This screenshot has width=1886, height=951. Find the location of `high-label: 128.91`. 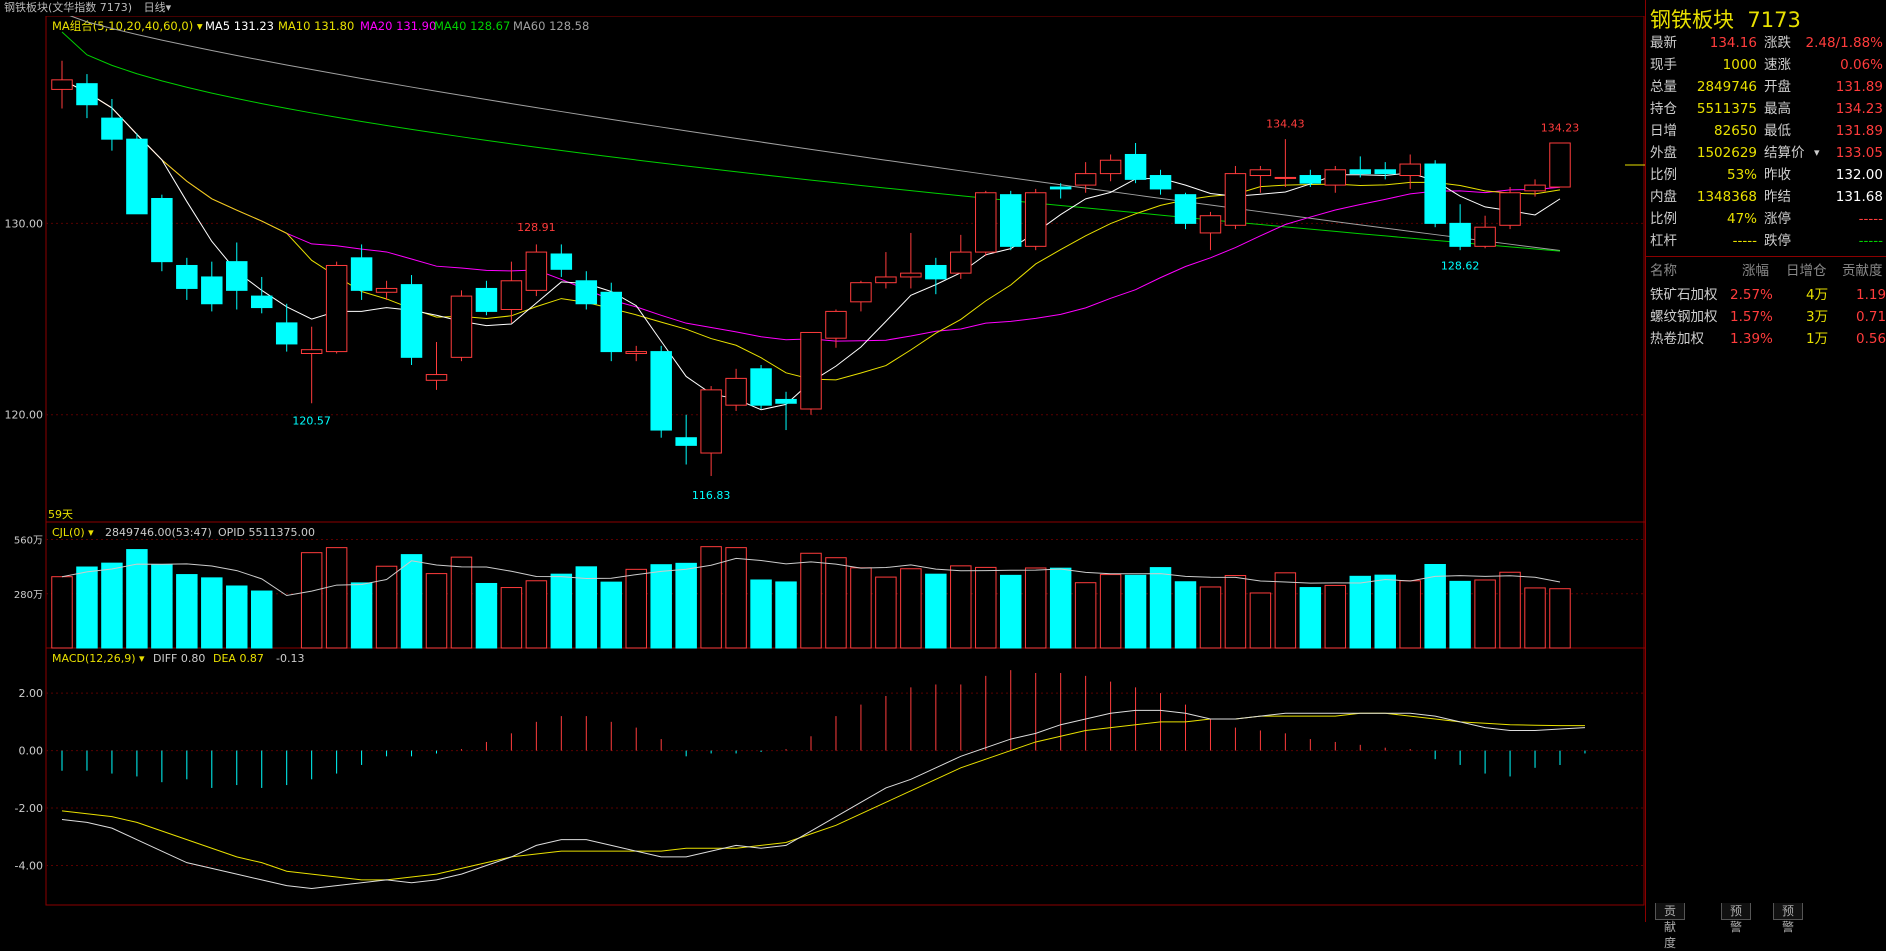

high-label: 128.91 is located at coordinates (536, 227).